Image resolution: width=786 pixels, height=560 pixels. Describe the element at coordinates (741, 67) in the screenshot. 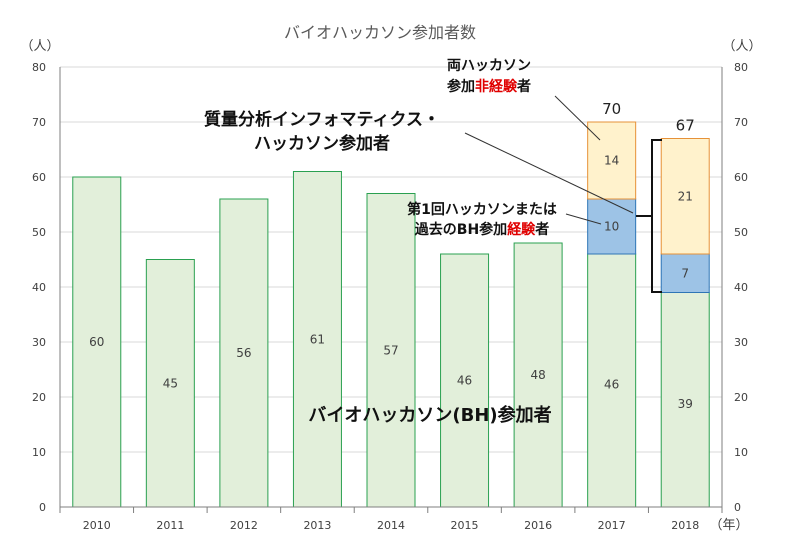

I see `y-tick-label-right: 80` at that location.